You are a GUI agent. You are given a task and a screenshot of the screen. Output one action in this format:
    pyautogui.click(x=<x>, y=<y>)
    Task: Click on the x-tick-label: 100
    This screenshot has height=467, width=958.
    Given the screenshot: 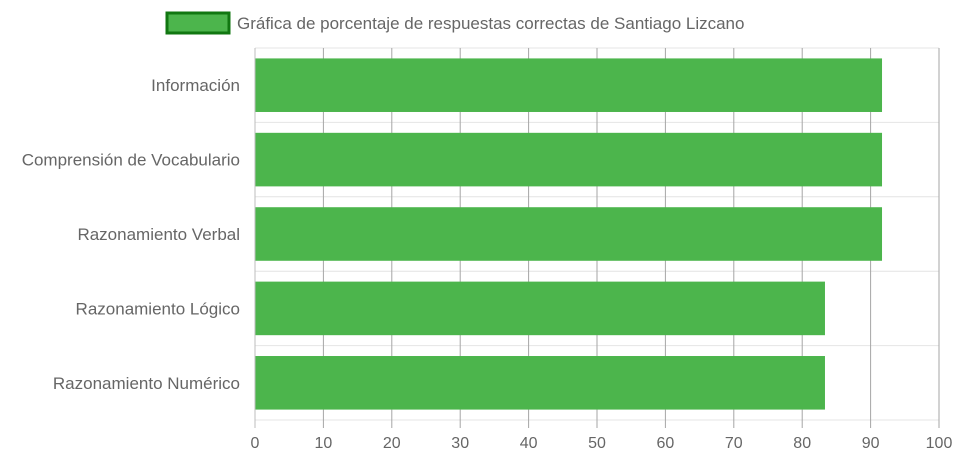 What is the action you would take?
    pyautogui.click(x=939, y=443)
    